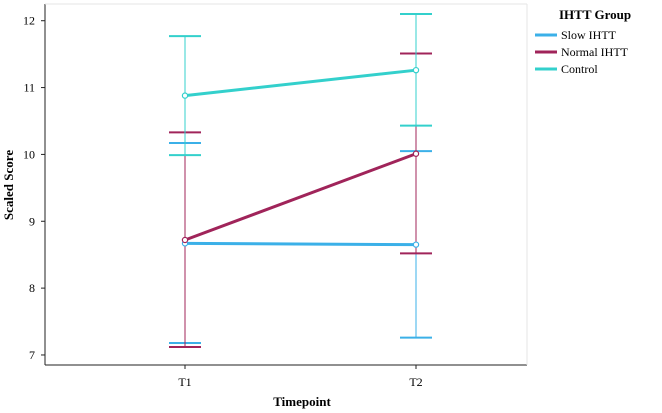 The image size is (662, 413). I want to click on legend-label: Normal IHTT, so click(595, 52).